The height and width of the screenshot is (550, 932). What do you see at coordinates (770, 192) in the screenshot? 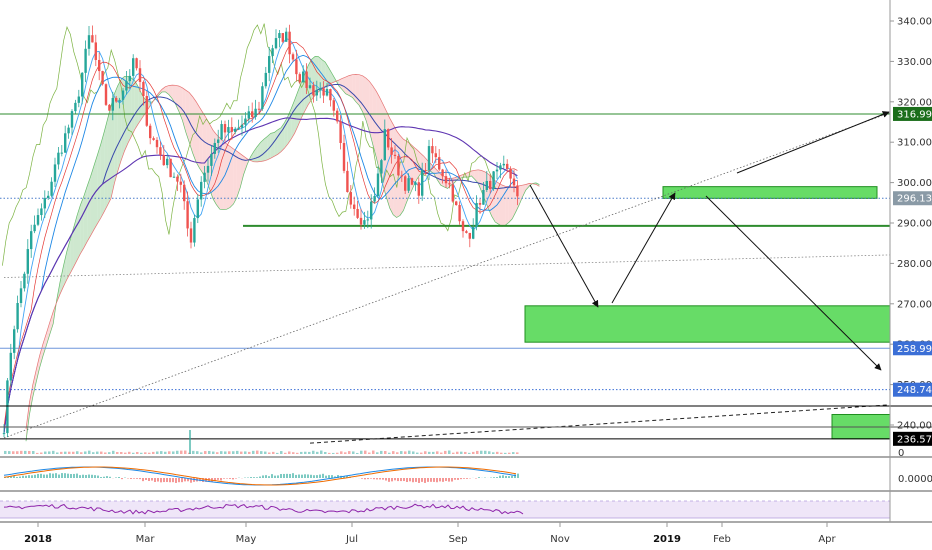
I see `target-zone` at bounding box center [770, 192].